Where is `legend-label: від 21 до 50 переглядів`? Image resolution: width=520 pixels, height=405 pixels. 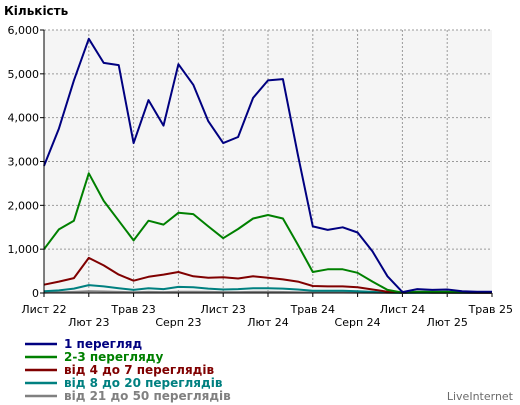 legend-label: від 21 до 50 переглядів is located at coordinates (147, 396).